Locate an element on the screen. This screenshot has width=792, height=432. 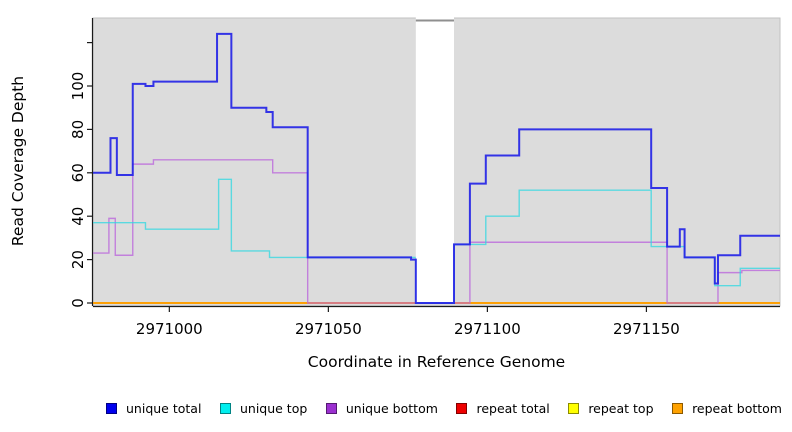
y-tick-label: 100 is located at coordinates (78, 86).